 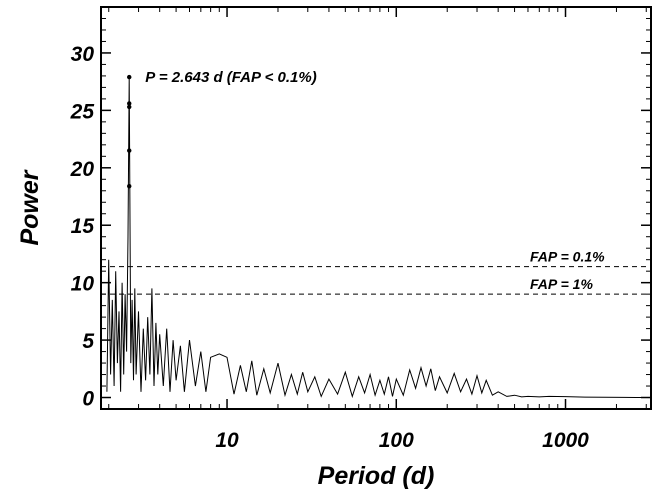 What do you see at coordinates (83, 54) in the screenshot?
I see `y-tick-label-6: 30` at bounding box center [83, 54].